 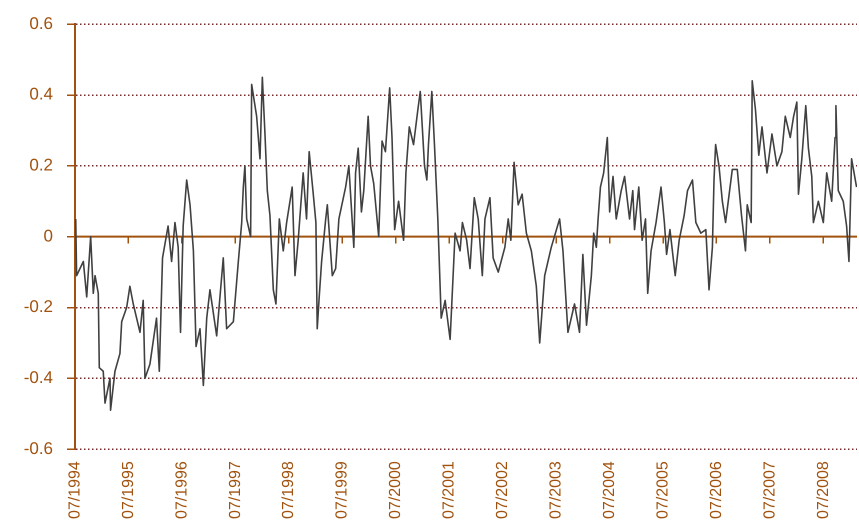 I want to click on x-tick-label: 07/2006, so click(x=716, y=490).